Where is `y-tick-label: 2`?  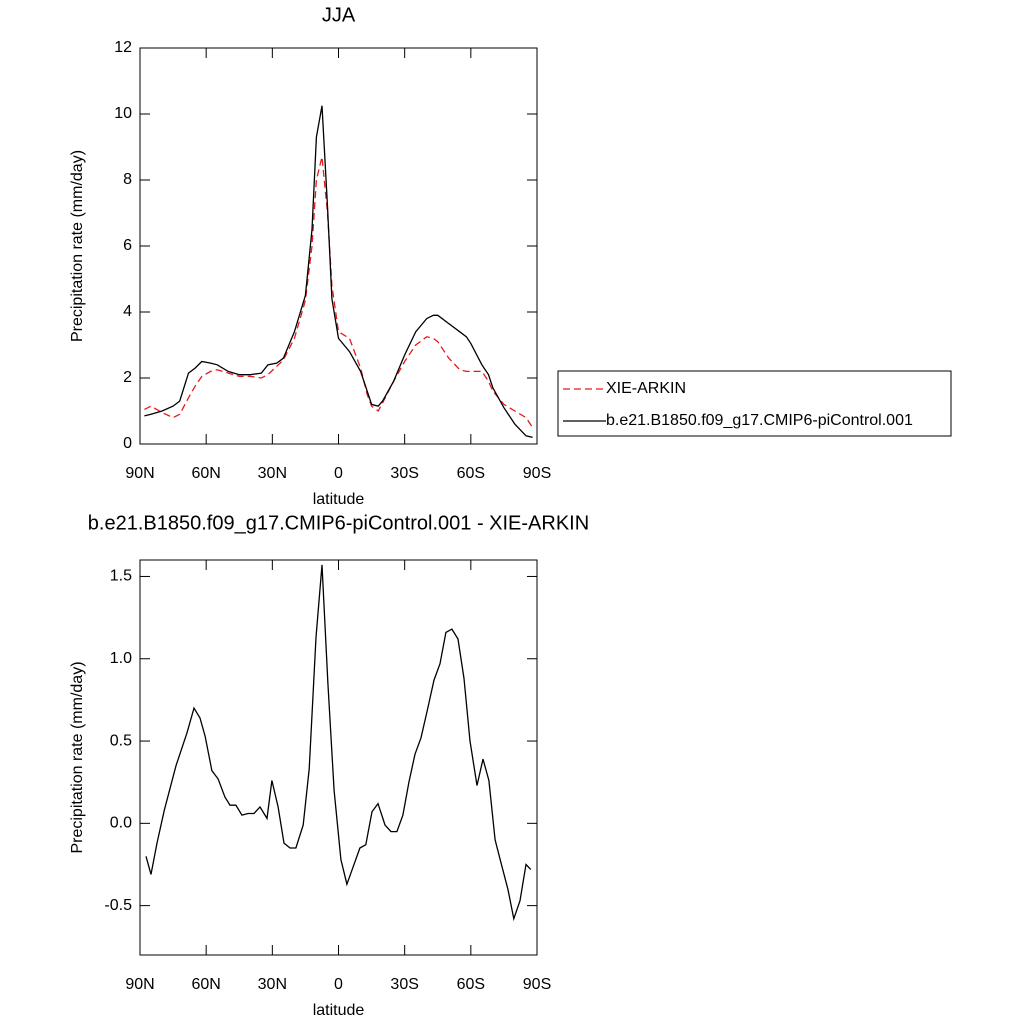 y-tick-label: 2 is located at coordinates (127, 377).